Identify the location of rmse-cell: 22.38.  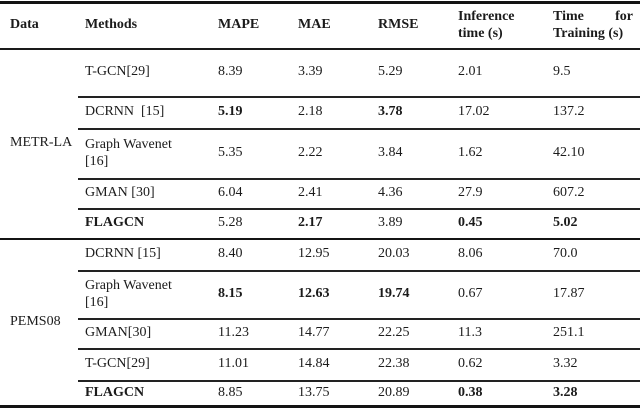
(410, 365).